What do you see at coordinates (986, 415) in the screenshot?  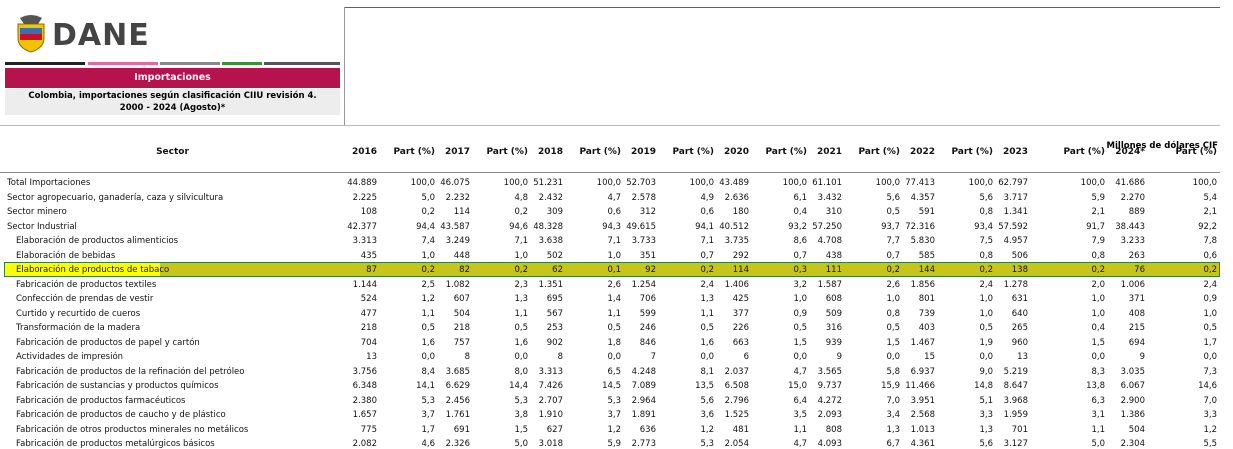 I see `value-cell: 3,3` at bounding box center [986, 415].